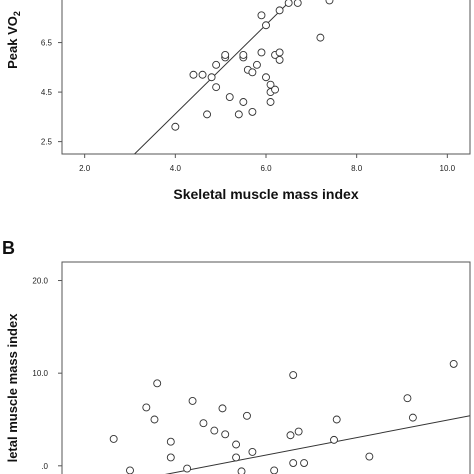 The image size is (474, 474). Describe the element at coordinates (40, 281) in the screenshot. I see `y-tick-label: 20.0` at that location.